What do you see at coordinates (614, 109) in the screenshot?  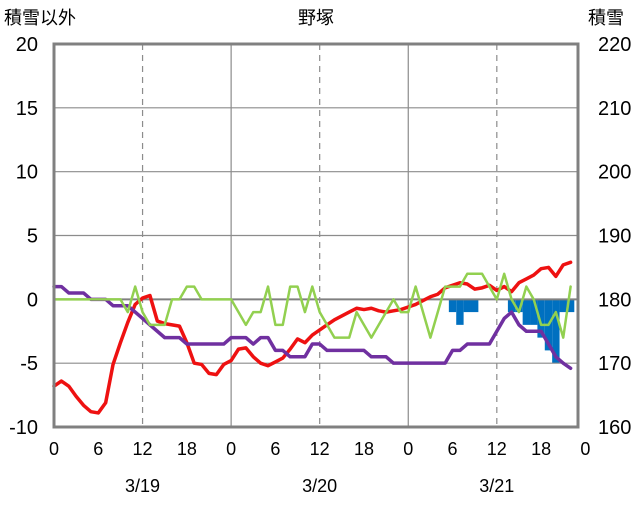 I see `y-right-tick-label: 210` at bounding box center [614, 109].